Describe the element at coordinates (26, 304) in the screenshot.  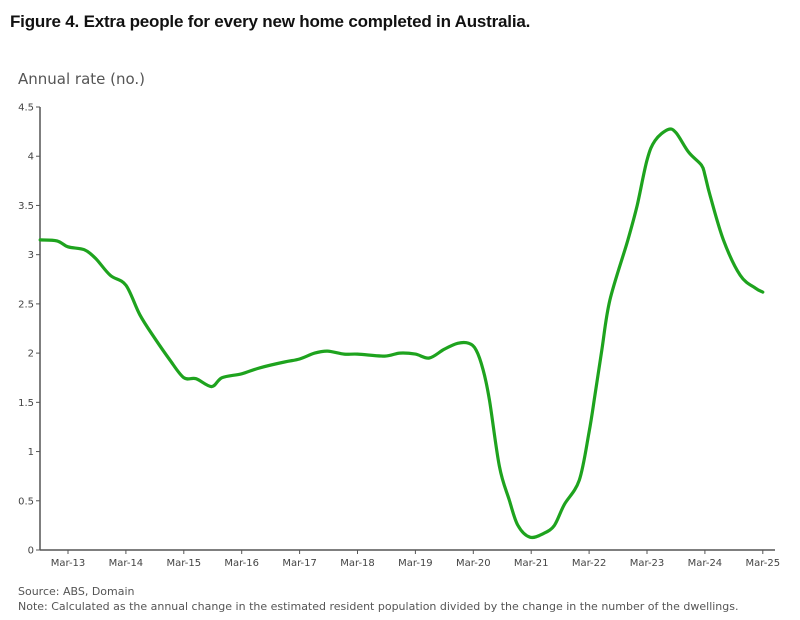
I see `y-tick-label: 2.5` at that location.